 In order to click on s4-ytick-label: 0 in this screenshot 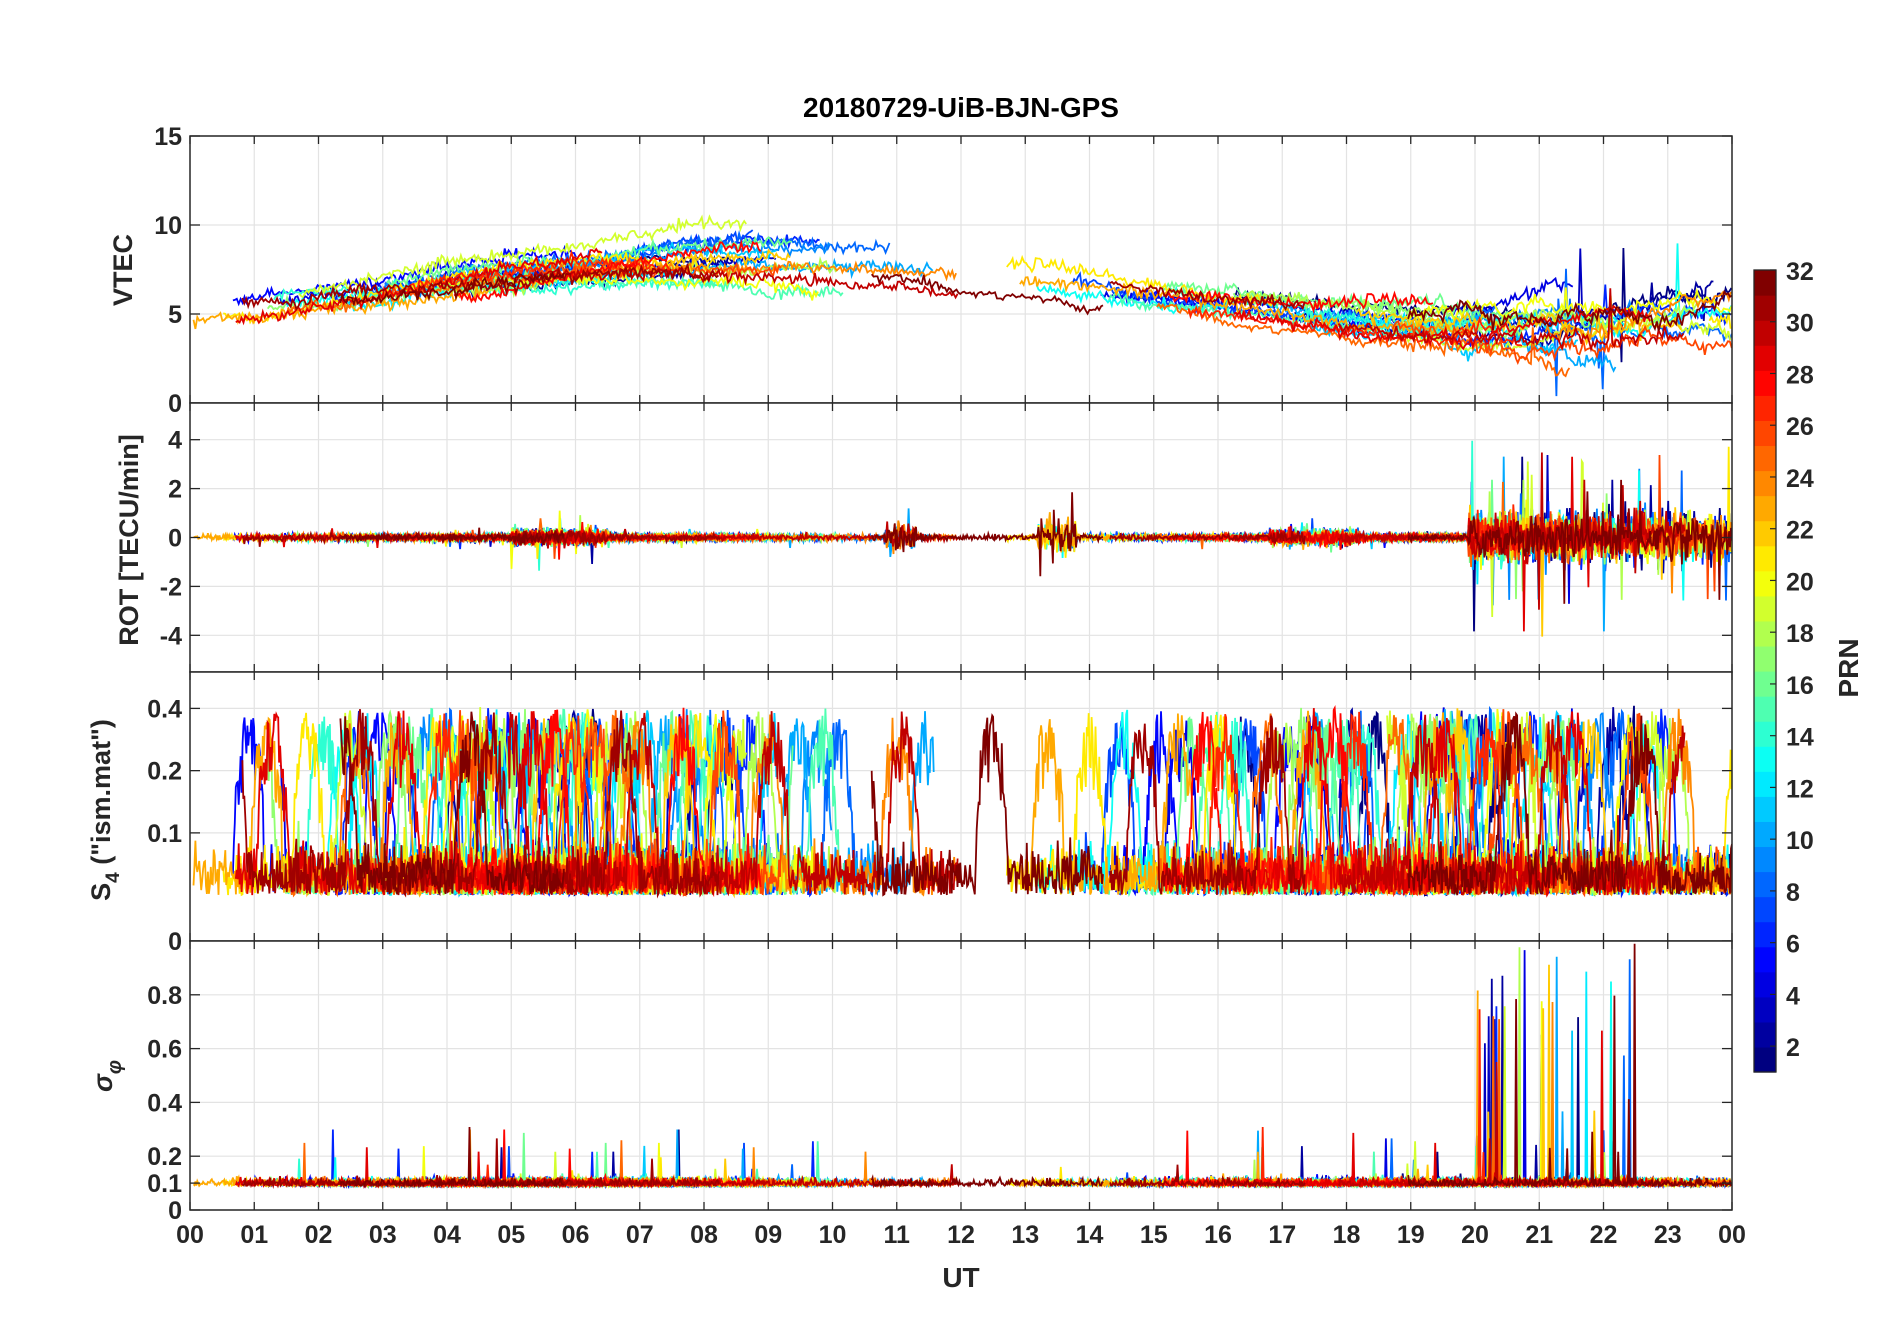, I will do `click(175, 942)`.